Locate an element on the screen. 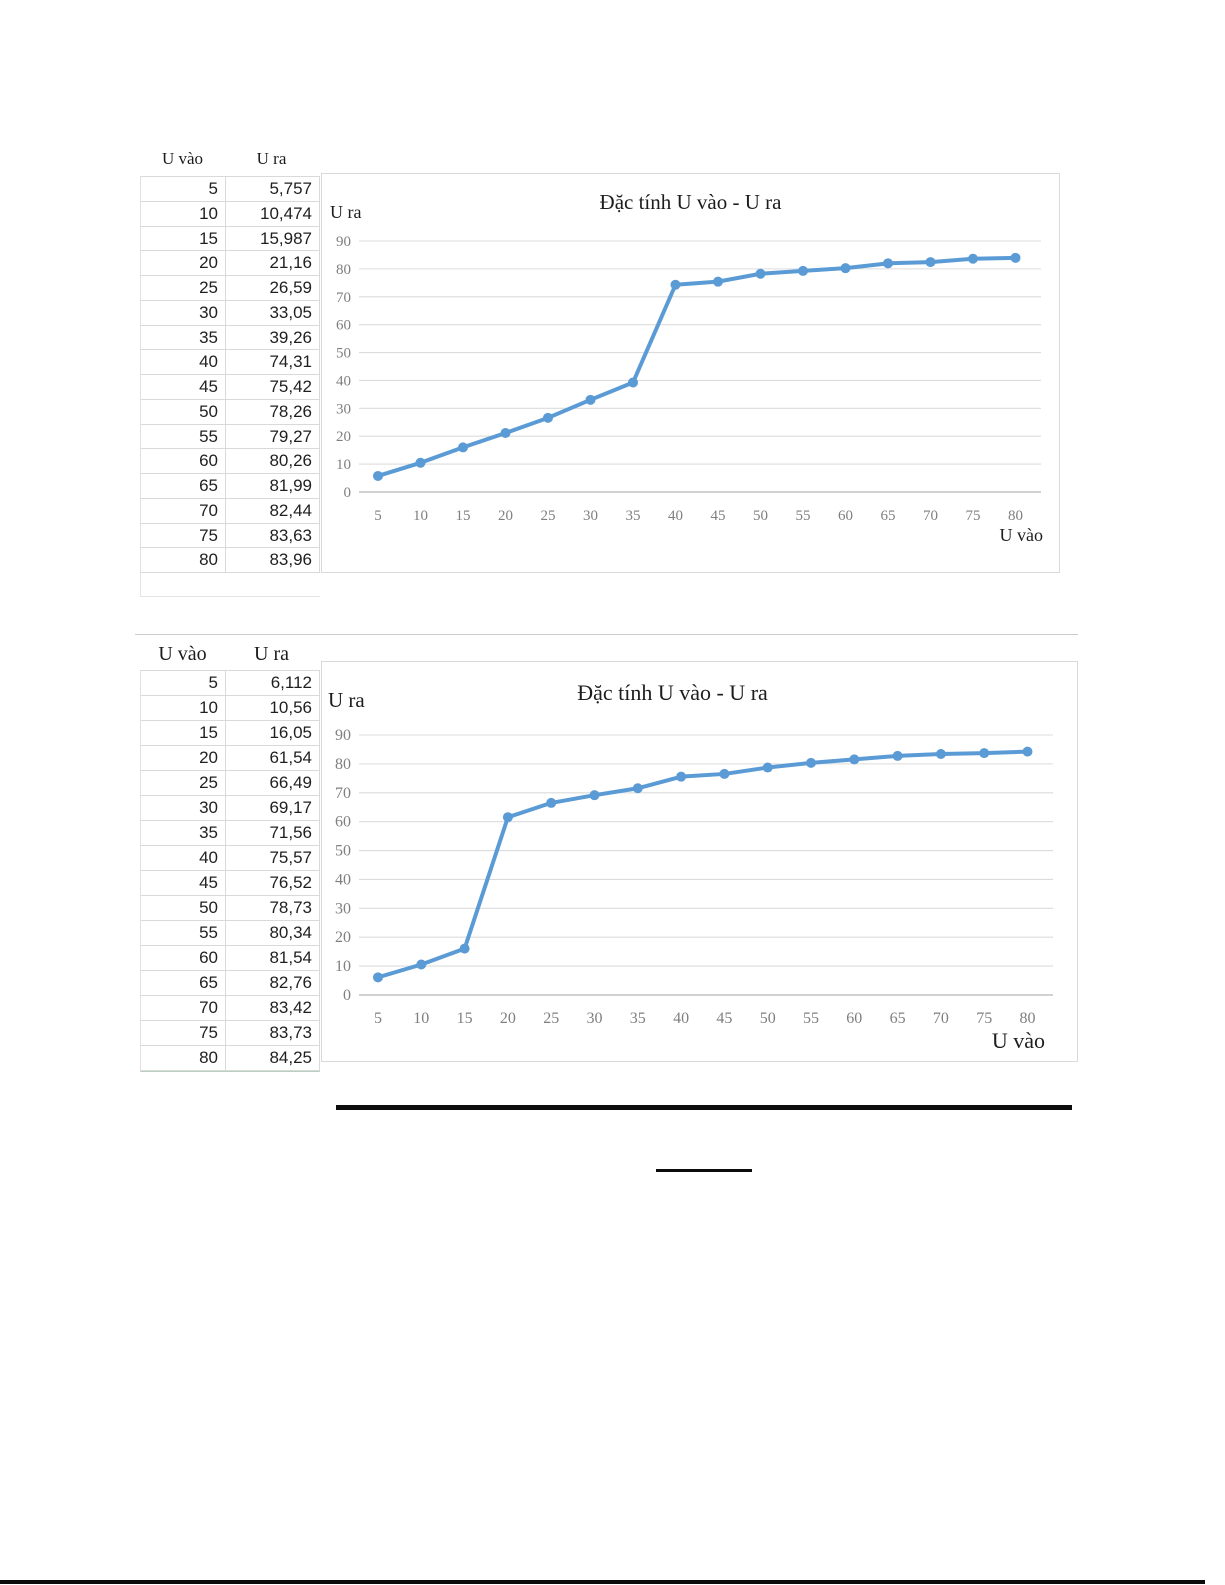 The image size is (1225, 1585). u-ra-cell: 75,42 is located at coordinates (290, 386).